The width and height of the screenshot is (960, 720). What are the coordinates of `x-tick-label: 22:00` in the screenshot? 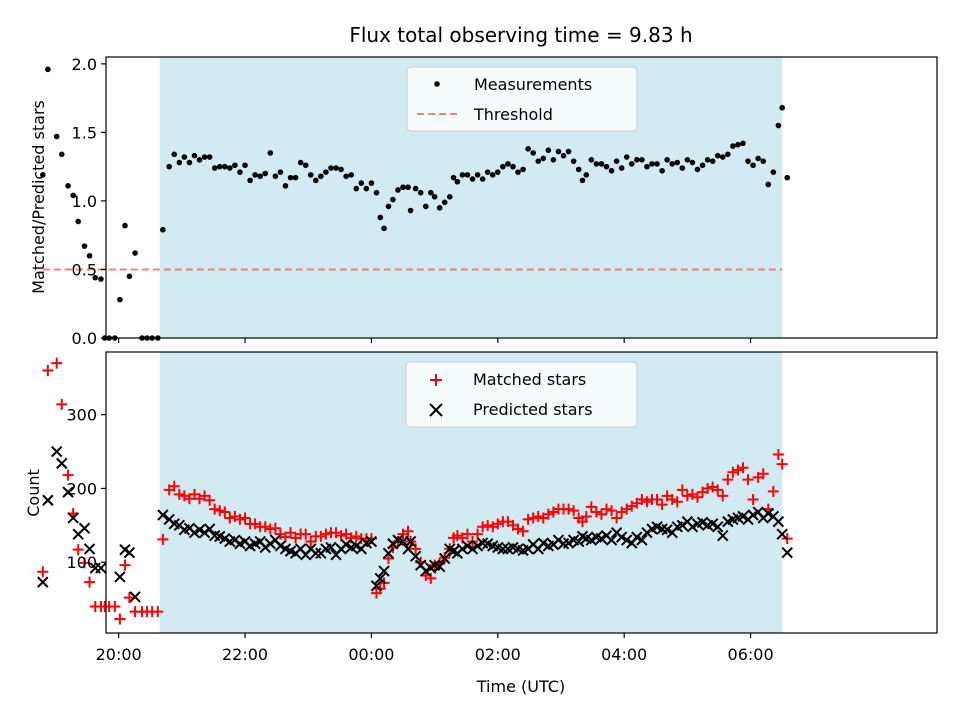 It's located at (245, 654).